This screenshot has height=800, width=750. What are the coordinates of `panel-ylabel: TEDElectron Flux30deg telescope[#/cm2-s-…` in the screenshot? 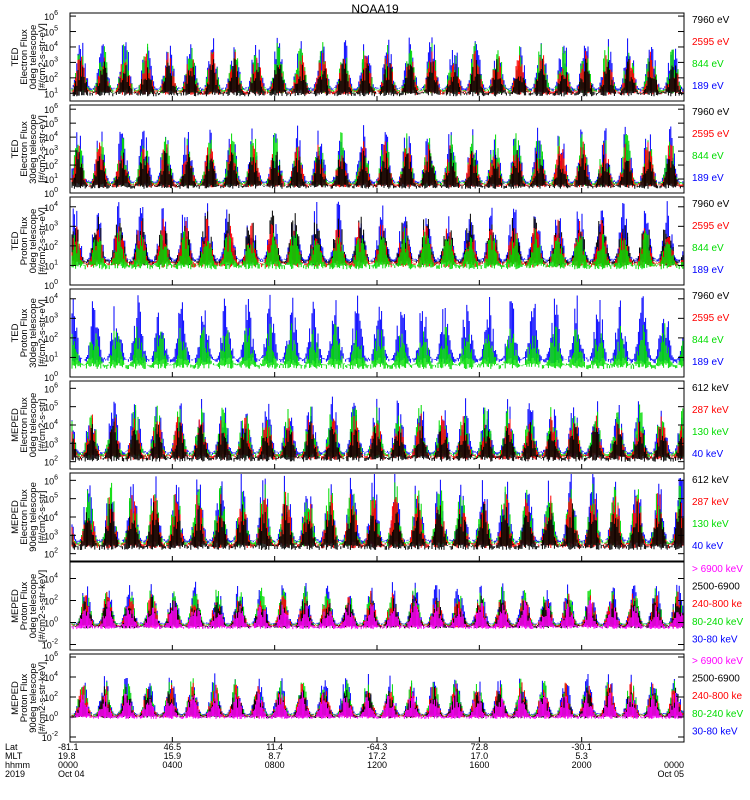 It's located at (29, 149).